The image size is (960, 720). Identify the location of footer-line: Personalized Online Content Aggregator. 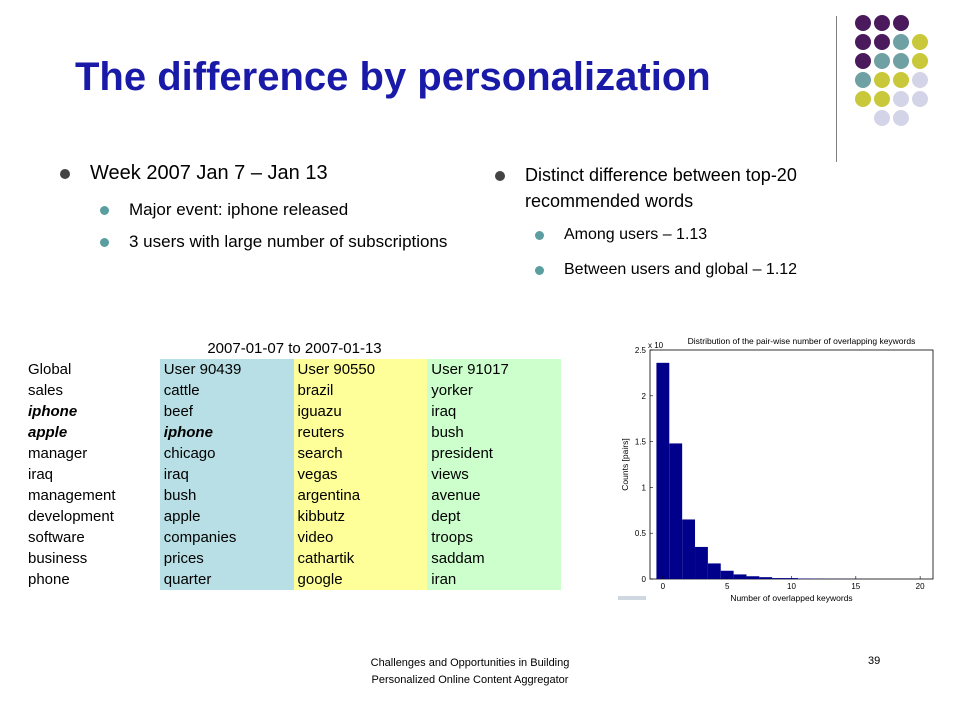
(470, 680).